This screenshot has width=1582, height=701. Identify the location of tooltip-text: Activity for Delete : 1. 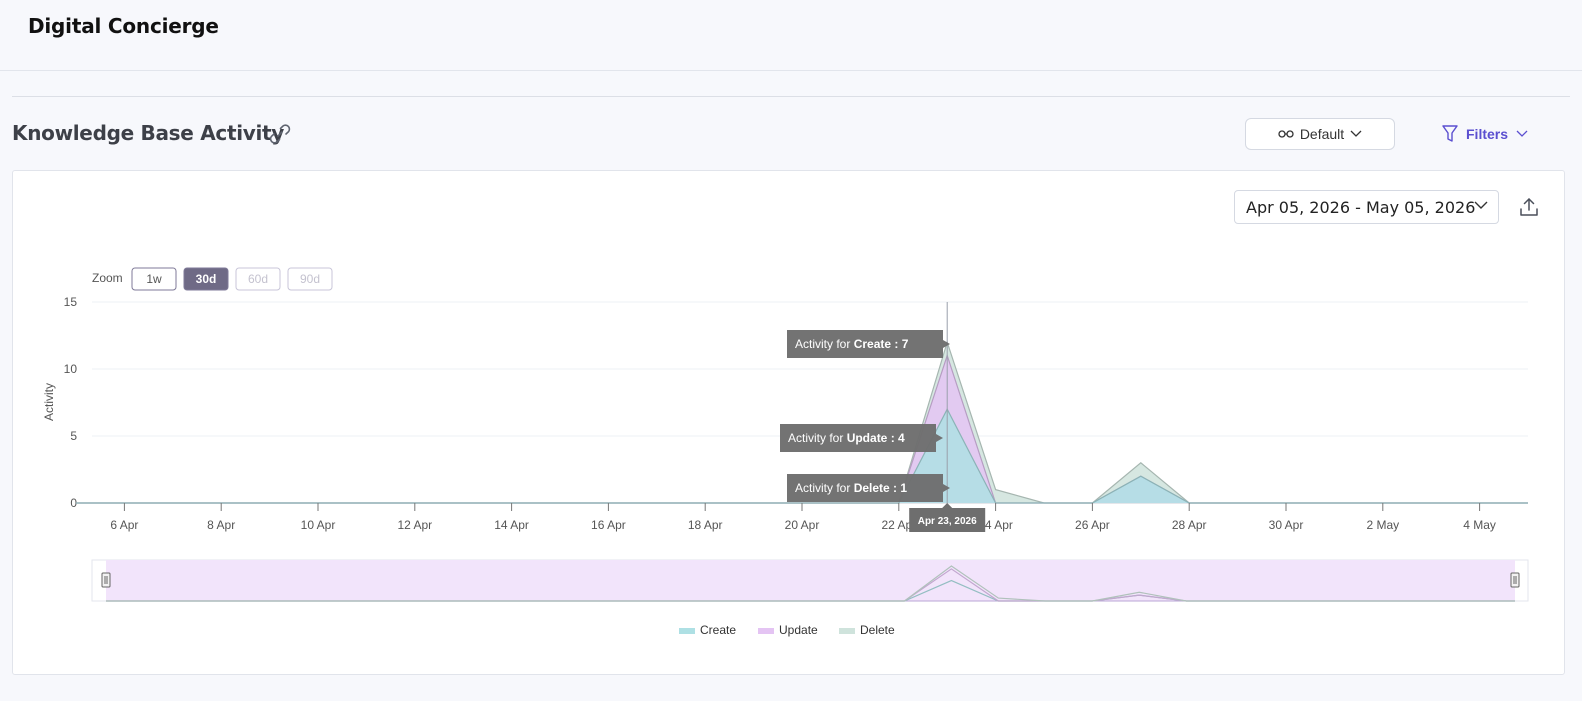
(851, 488).